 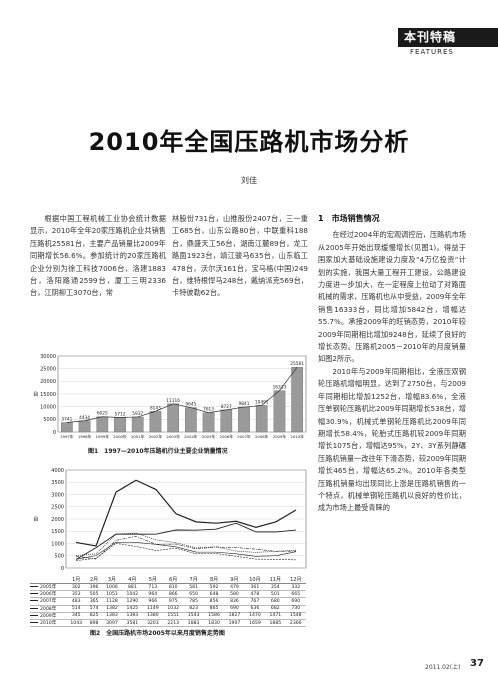 What do you see at coordinates (49, 420) in the screenshot?
I see `y-tick-label: 5000` at bounding box center [49, 420].